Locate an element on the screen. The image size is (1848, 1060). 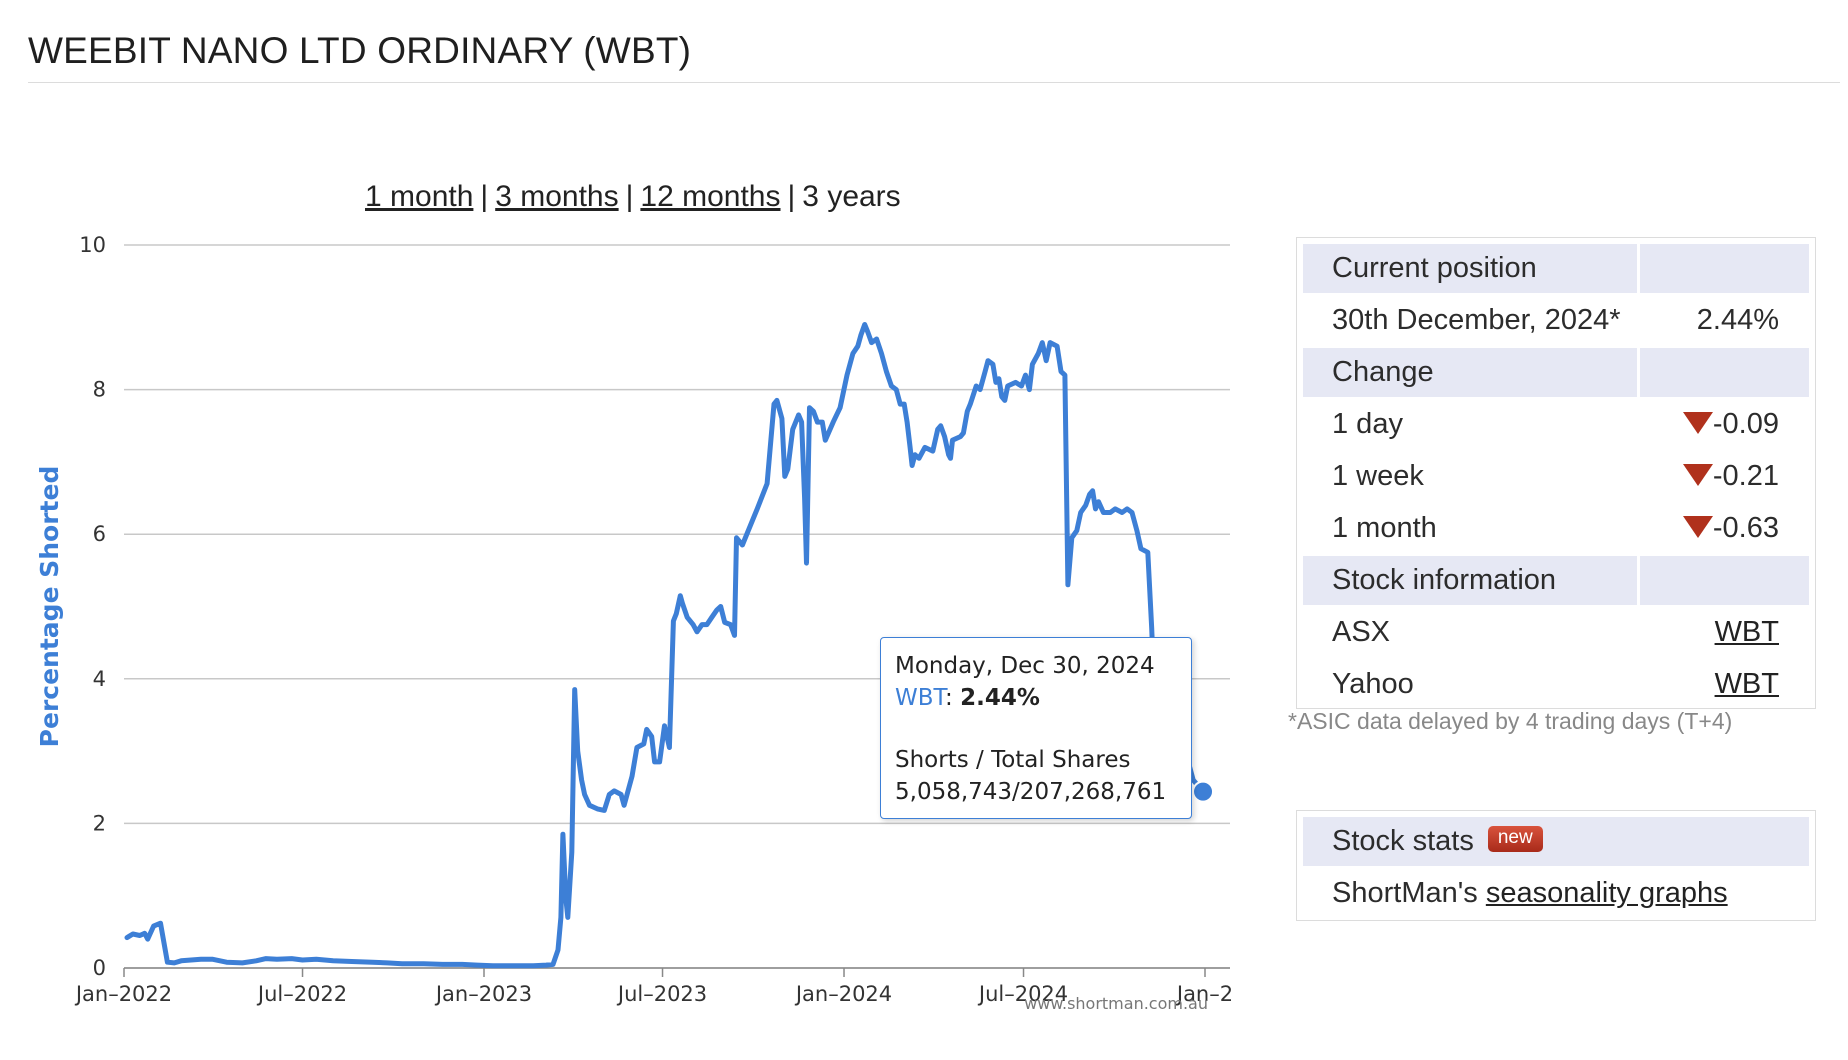
tooltip-shorts-value: 5,058,743/207,268,761 is located at coordinates (1031, 792).